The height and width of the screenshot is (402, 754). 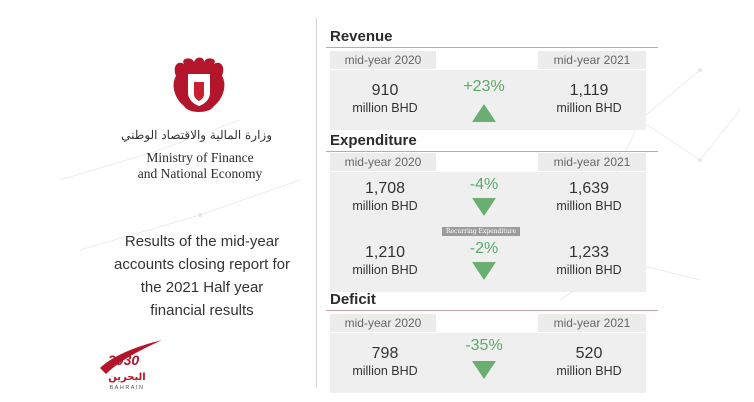 I want to click on expenditure-title: Expenditure, so click(x=373, y=140).